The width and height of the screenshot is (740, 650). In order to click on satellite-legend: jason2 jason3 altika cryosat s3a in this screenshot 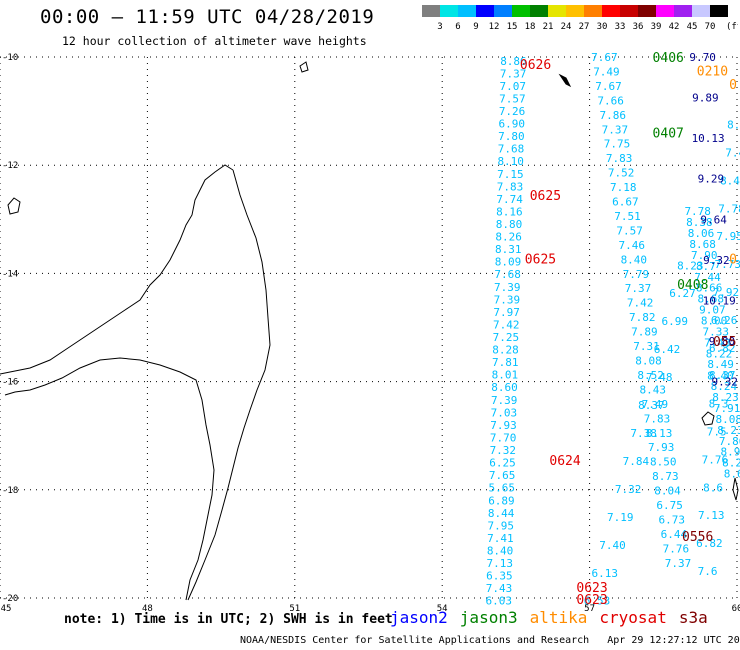, I will do `click(555, 617)`.